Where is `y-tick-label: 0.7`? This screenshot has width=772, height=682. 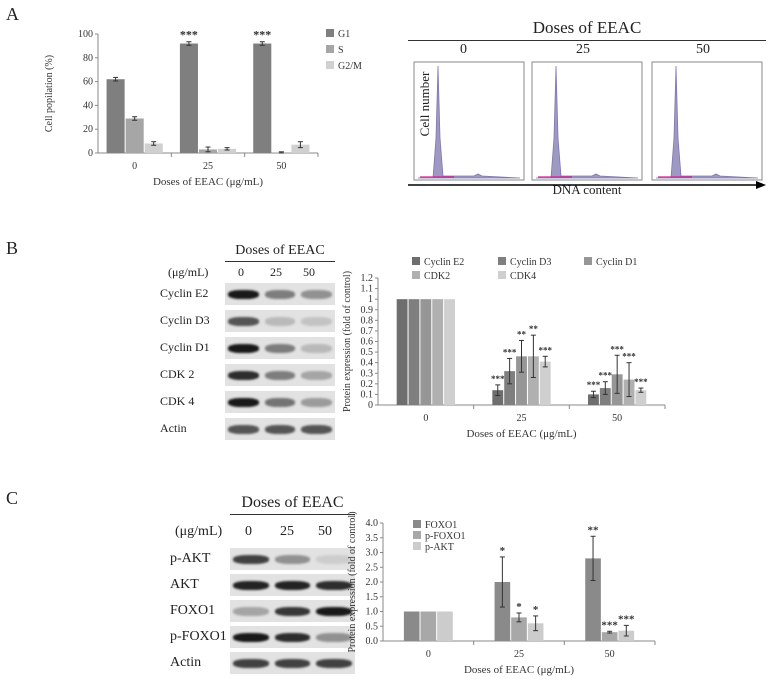
y-tick-label: 0.7 is located at coordinates (367, 331).